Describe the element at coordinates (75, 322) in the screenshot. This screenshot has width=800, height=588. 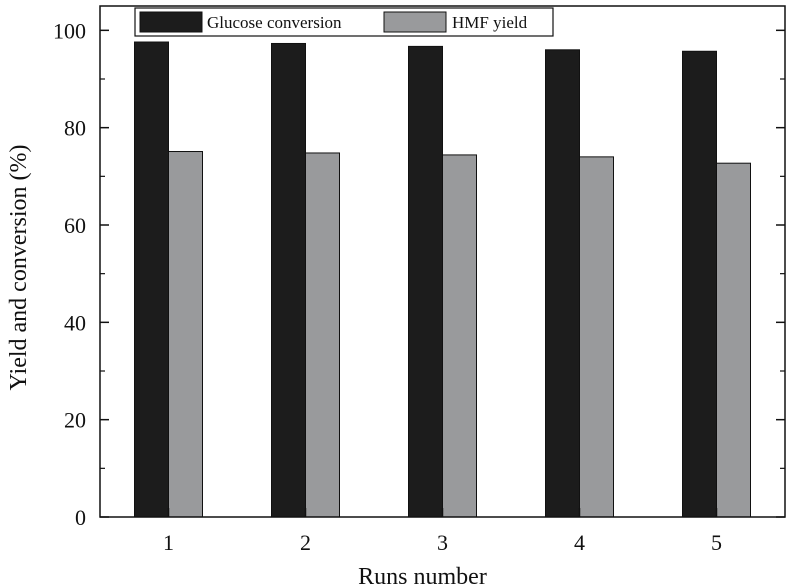
I see `y-tick-label: 40` at that location.